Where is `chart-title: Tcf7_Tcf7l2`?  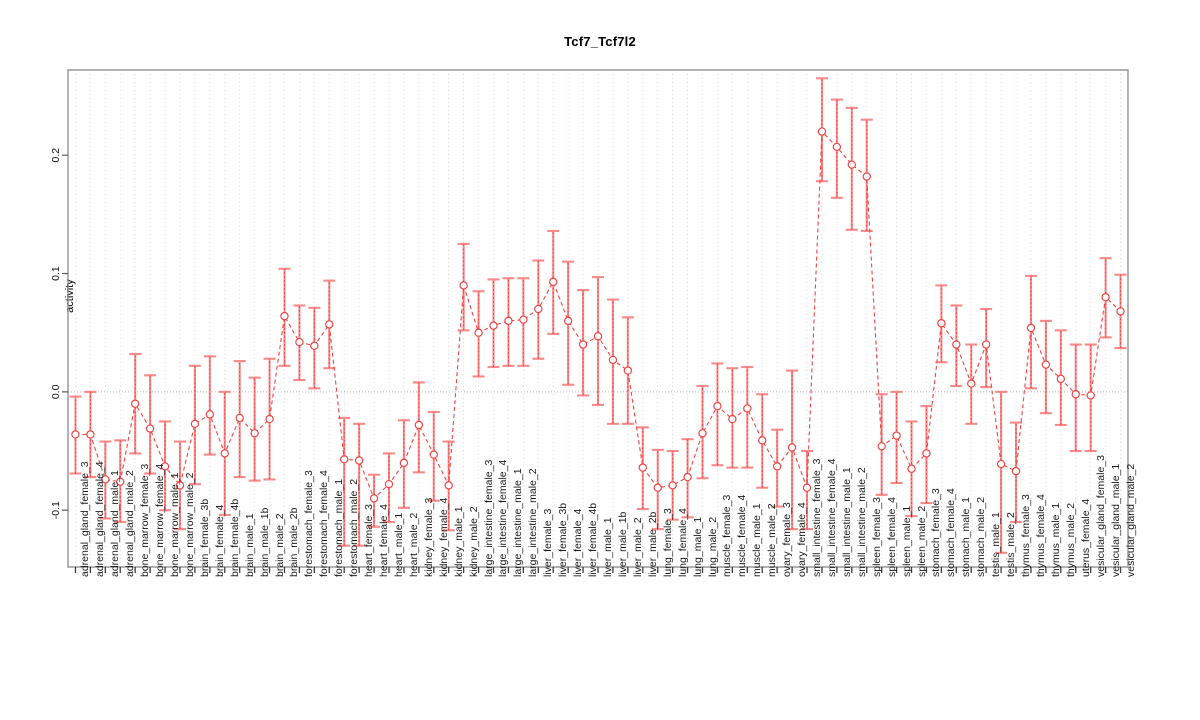 chart-title: Tcf7_Tcf7l2 is located at coordinates (600, 41).